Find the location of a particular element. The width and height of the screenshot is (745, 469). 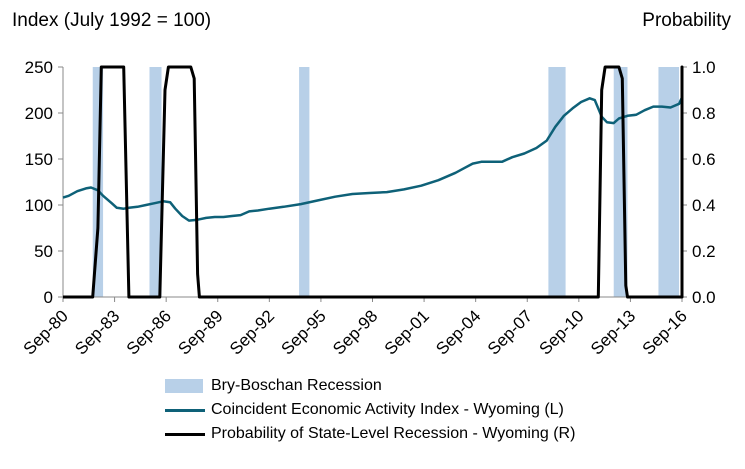

x-tick-label-5: Sep-95 is located at coordinates (304, 332).